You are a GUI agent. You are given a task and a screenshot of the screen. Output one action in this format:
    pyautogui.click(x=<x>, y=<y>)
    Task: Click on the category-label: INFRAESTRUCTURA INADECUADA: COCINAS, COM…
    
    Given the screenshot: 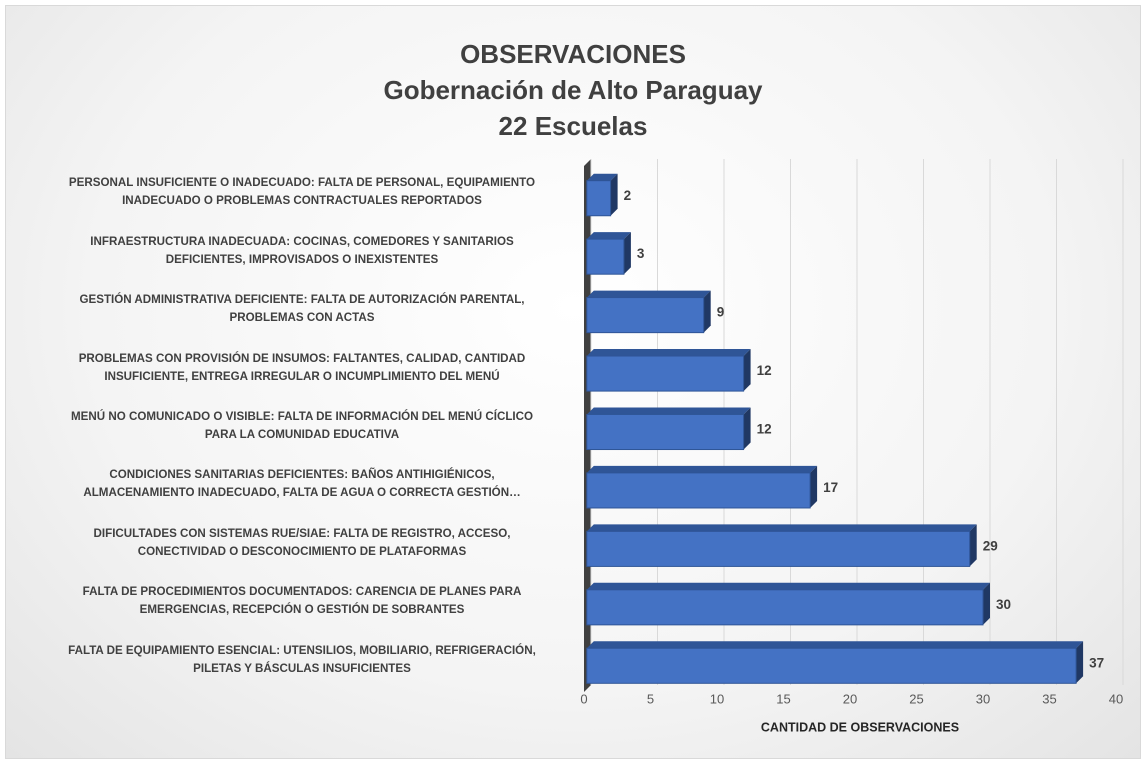 What is the action you would take?
    pyautogui.click(x=302, y=250)
    